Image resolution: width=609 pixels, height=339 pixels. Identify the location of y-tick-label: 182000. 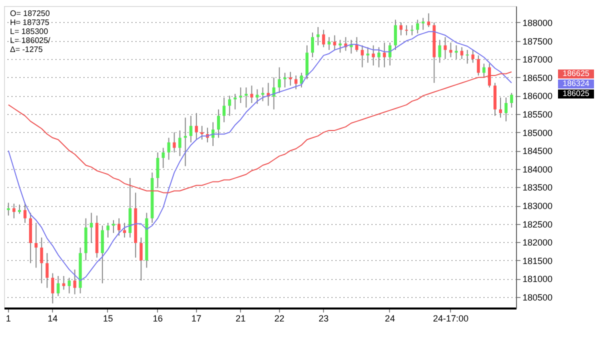
(537, 243).